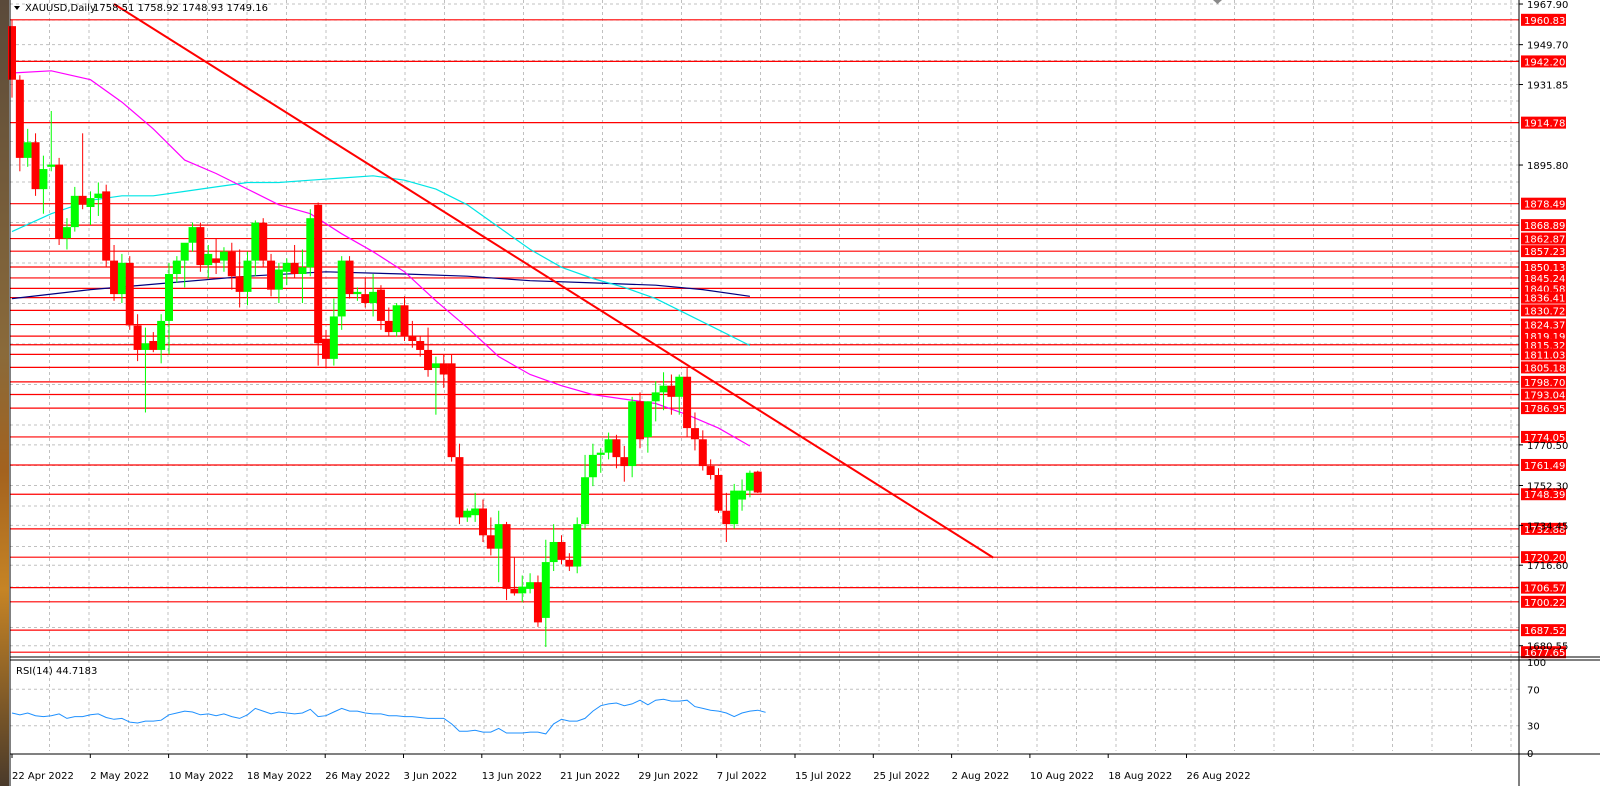  I want to click on price-tick-label: 1716.60, so click(1547, 566).